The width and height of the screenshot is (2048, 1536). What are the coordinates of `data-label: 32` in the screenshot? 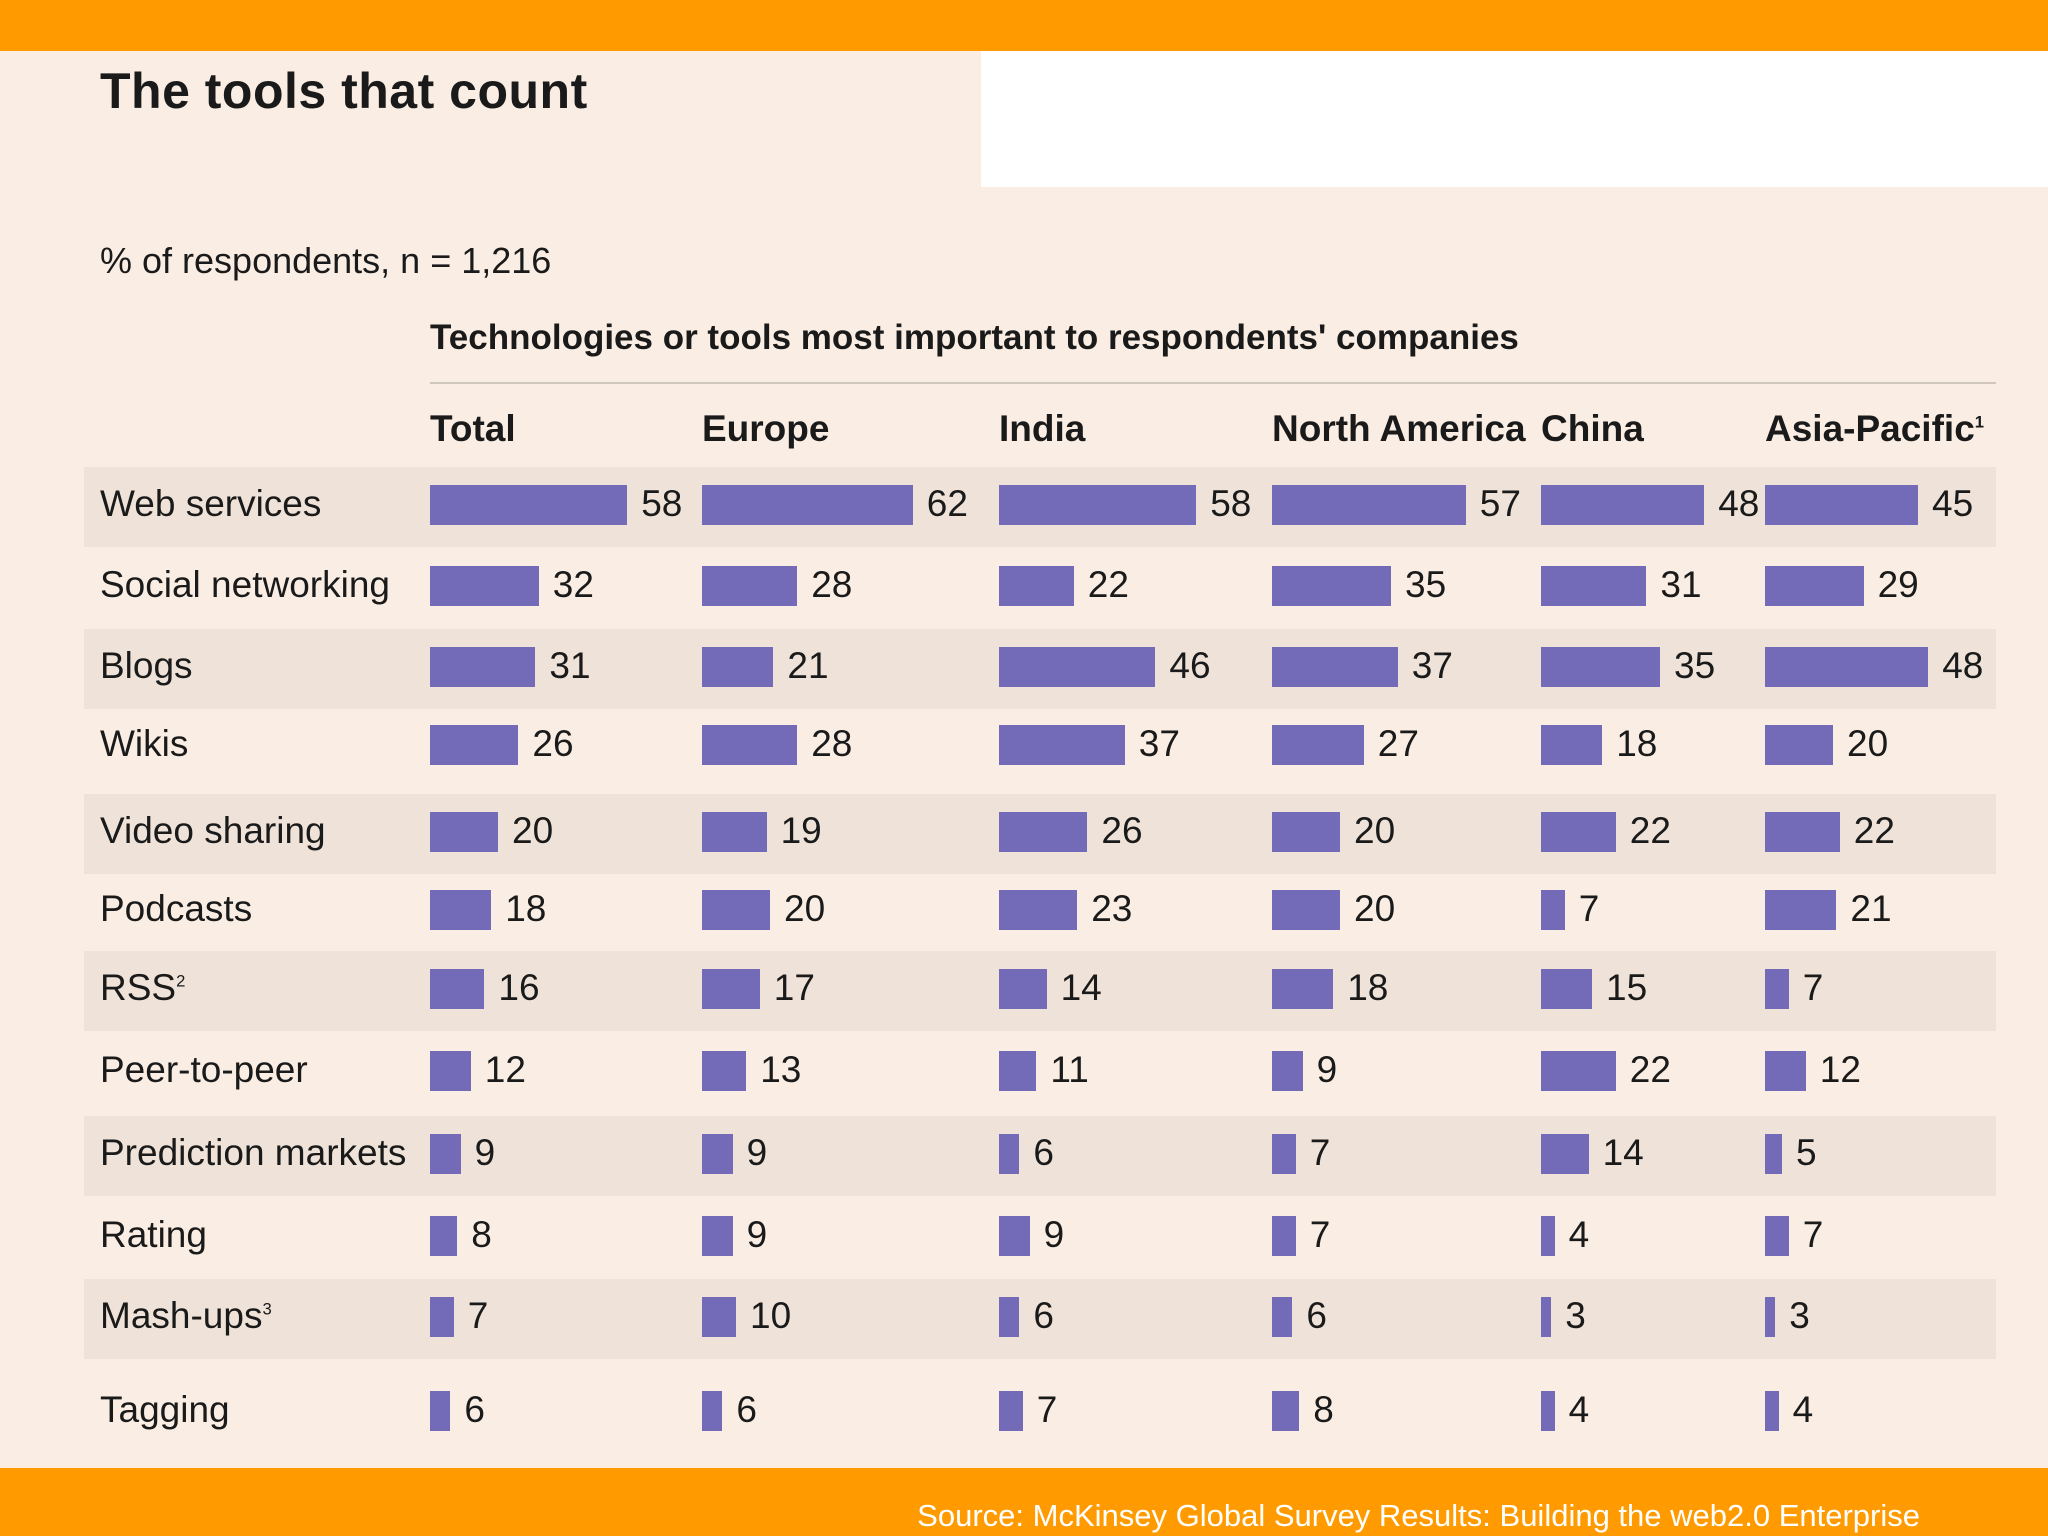 It's located at (573, 584).